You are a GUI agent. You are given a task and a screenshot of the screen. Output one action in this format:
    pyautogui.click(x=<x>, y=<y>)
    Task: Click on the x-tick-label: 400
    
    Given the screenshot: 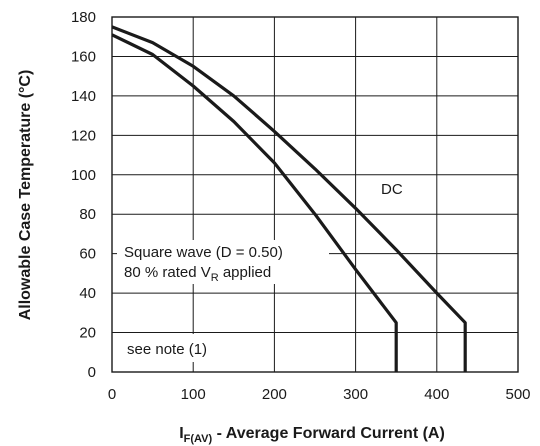 What is the action you would take?
    pyautogui.click(x=436, y=394)
    